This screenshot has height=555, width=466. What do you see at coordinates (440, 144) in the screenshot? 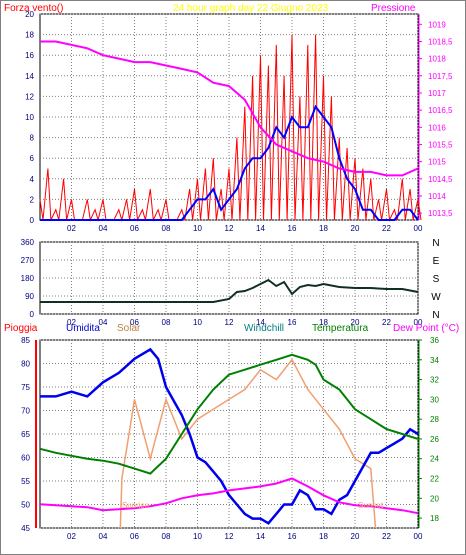
I see `pressure-y-tick-label: 1015,5` at bounding box center [440, 144].